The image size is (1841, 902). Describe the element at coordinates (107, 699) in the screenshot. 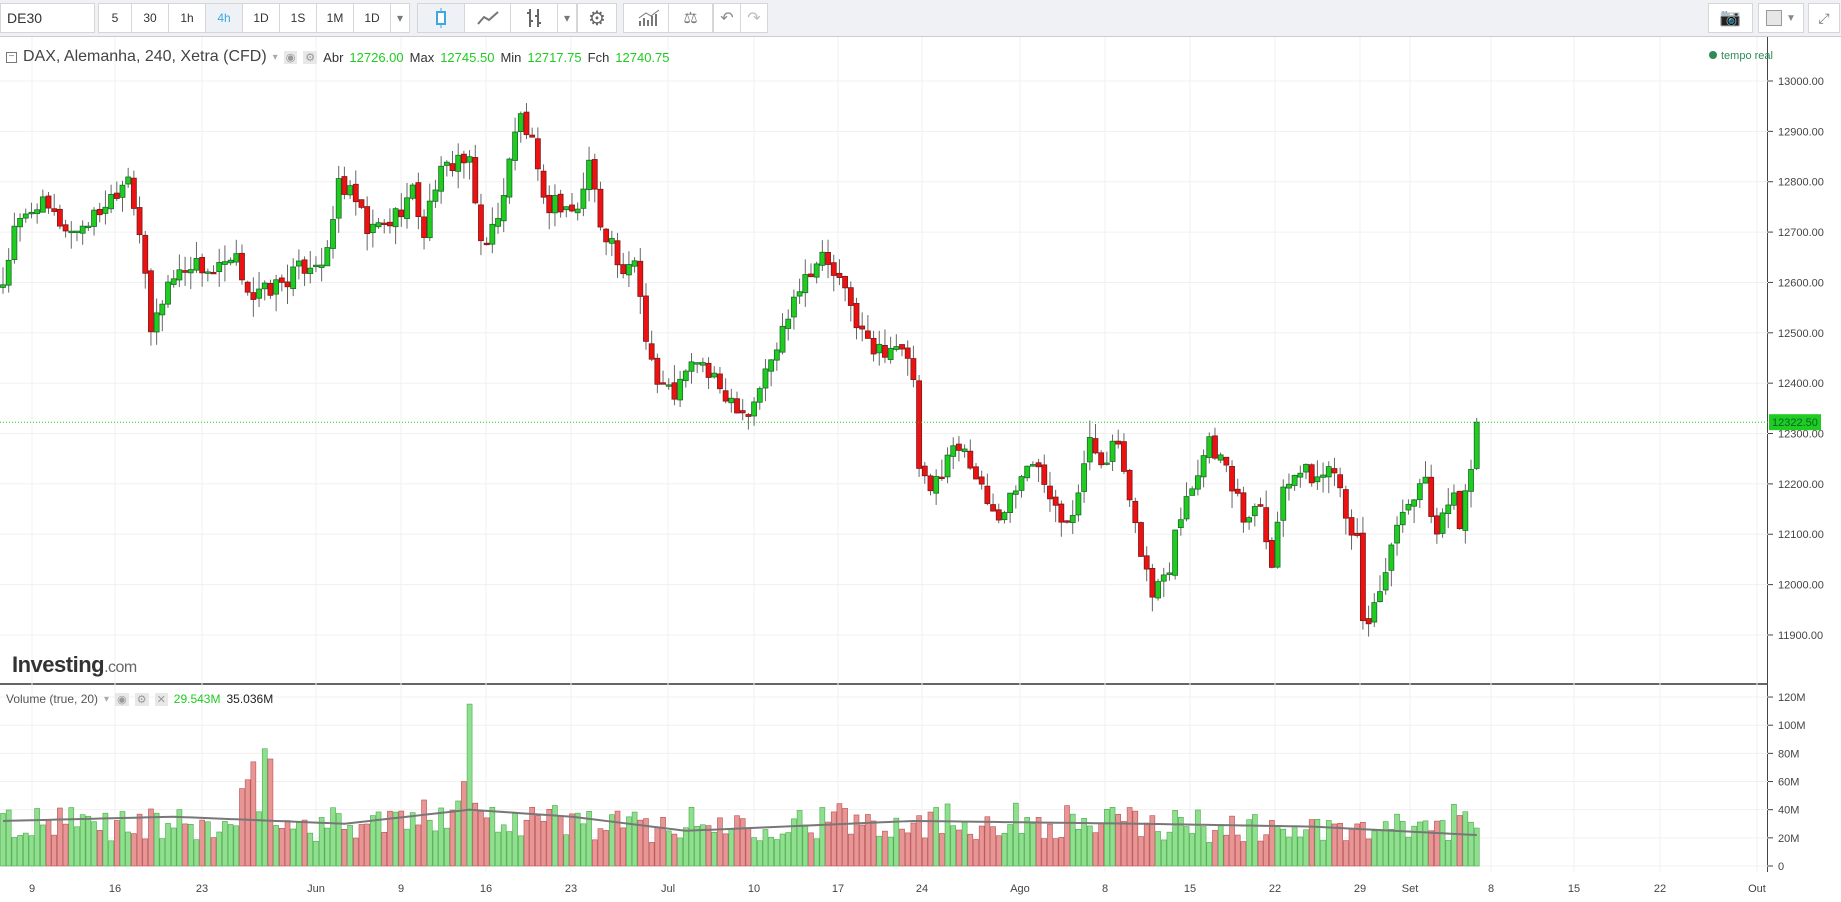

I see `volume-dropdown-icon: ▾` at that location.